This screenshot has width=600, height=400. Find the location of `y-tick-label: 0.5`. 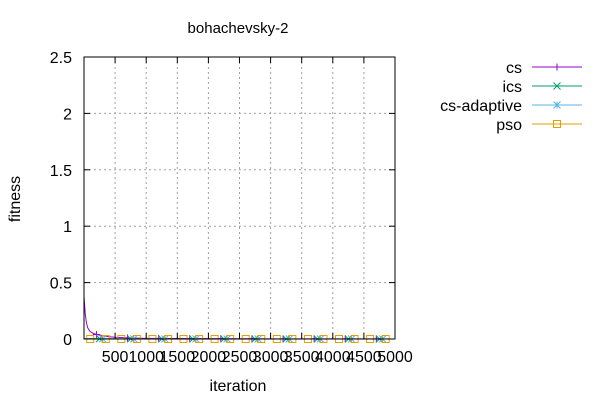

y-tick-label: 0.5 is located at coordinates (61, 284).